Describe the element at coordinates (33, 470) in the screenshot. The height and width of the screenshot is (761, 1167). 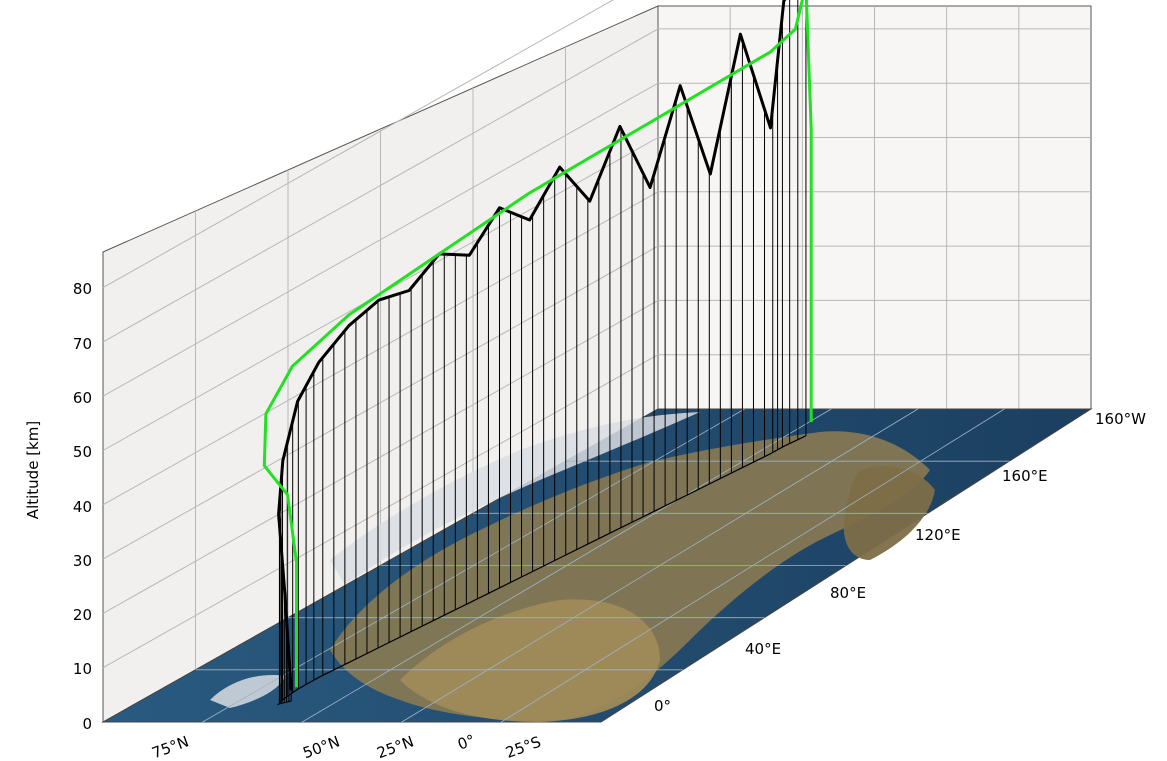
I see `z-axis-title: Altitude [km]` at that location.